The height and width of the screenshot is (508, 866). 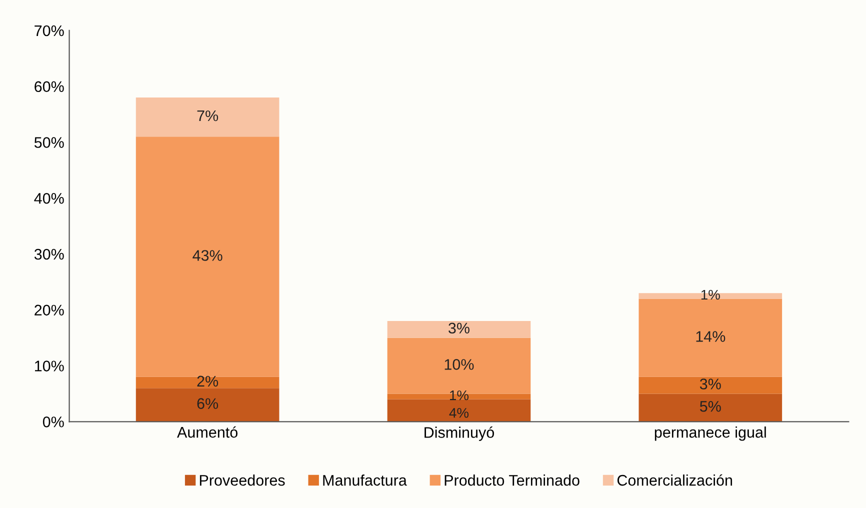 What do you see at coordinates (49, 254) in the screenshot?
I see `y-tick-label: 30%` at bounding box center [49, 254].